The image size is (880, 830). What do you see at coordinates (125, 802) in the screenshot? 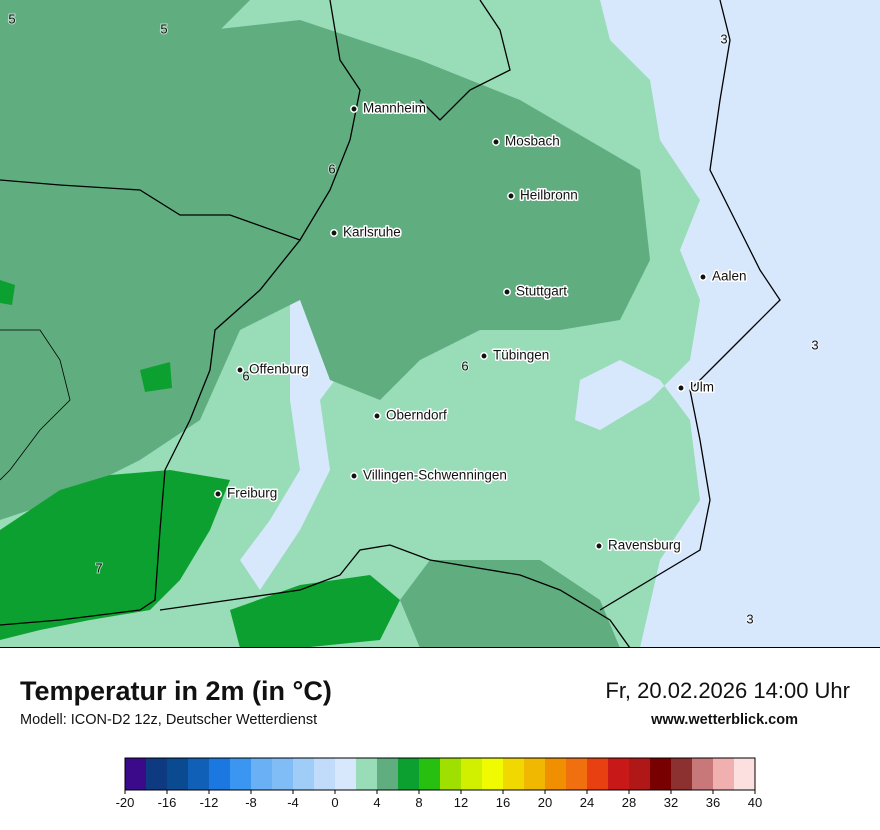
I see `legend-tick-label: -20` at bounding box center [125, 802].